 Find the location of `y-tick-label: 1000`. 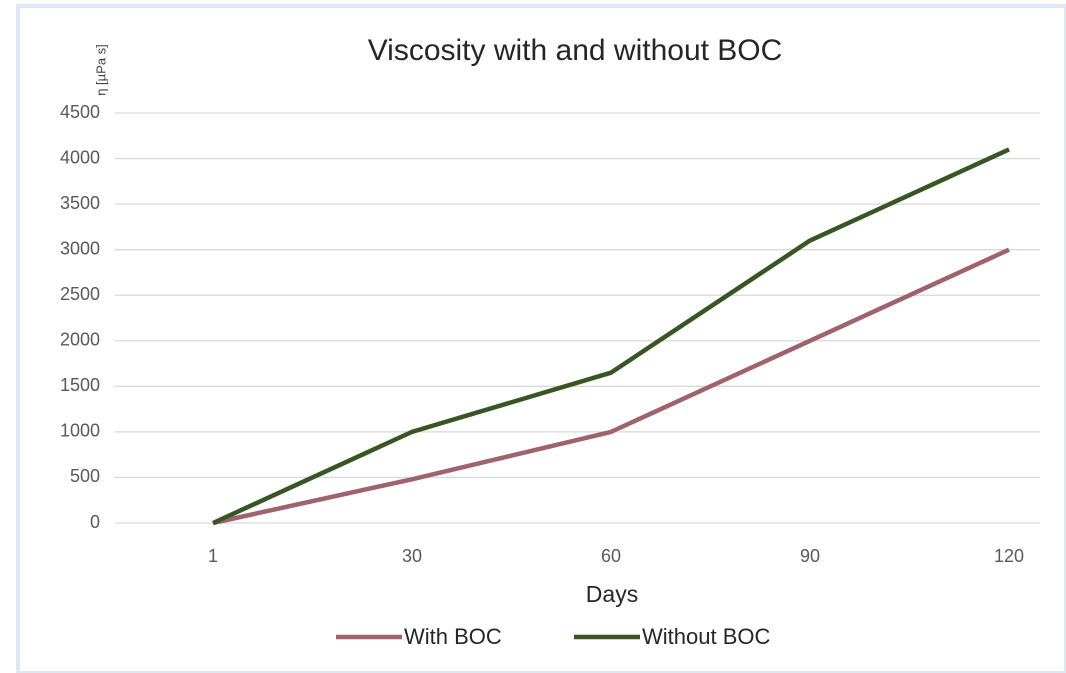

y-tick-label: 1000 is located at coordinates (80, 431).